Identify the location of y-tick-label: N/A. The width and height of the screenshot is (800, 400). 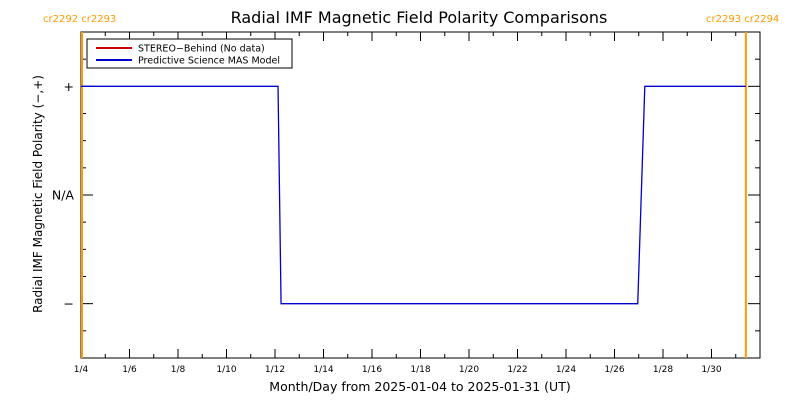
(63, 195).